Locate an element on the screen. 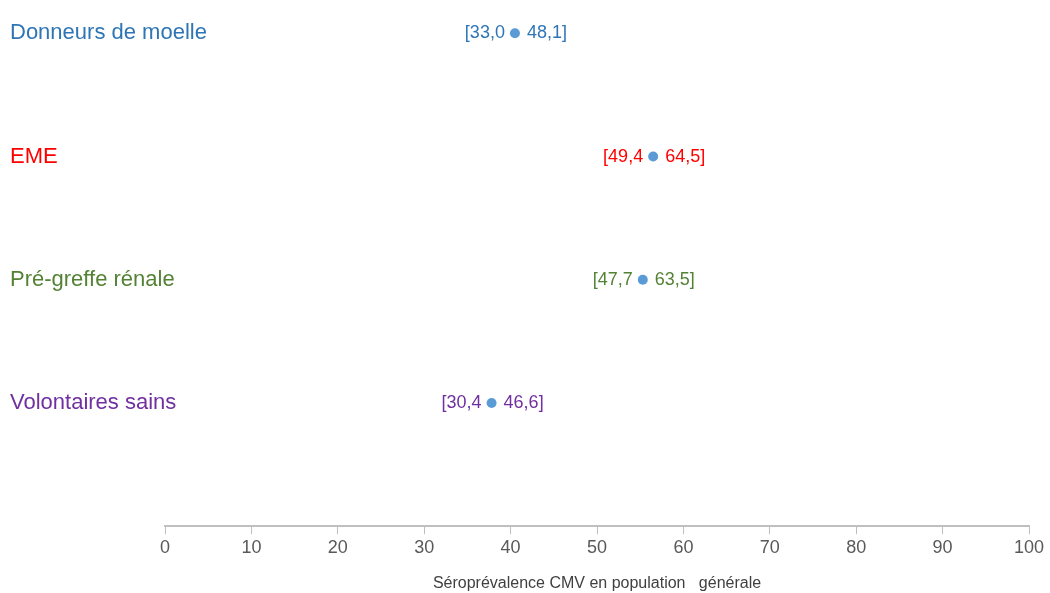  x-tick-label: 30 is located at coordinates (424, 546).